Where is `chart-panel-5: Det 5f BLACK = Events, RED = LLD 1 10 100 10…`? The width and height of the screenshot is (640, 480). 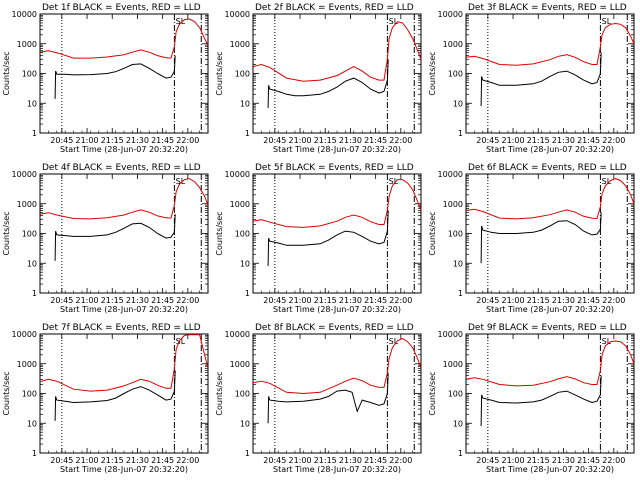 chart-panel-5: Det 5f BLACK = Events, RED = LLD 1 10 100 10… is located at coordinates (318, 238).